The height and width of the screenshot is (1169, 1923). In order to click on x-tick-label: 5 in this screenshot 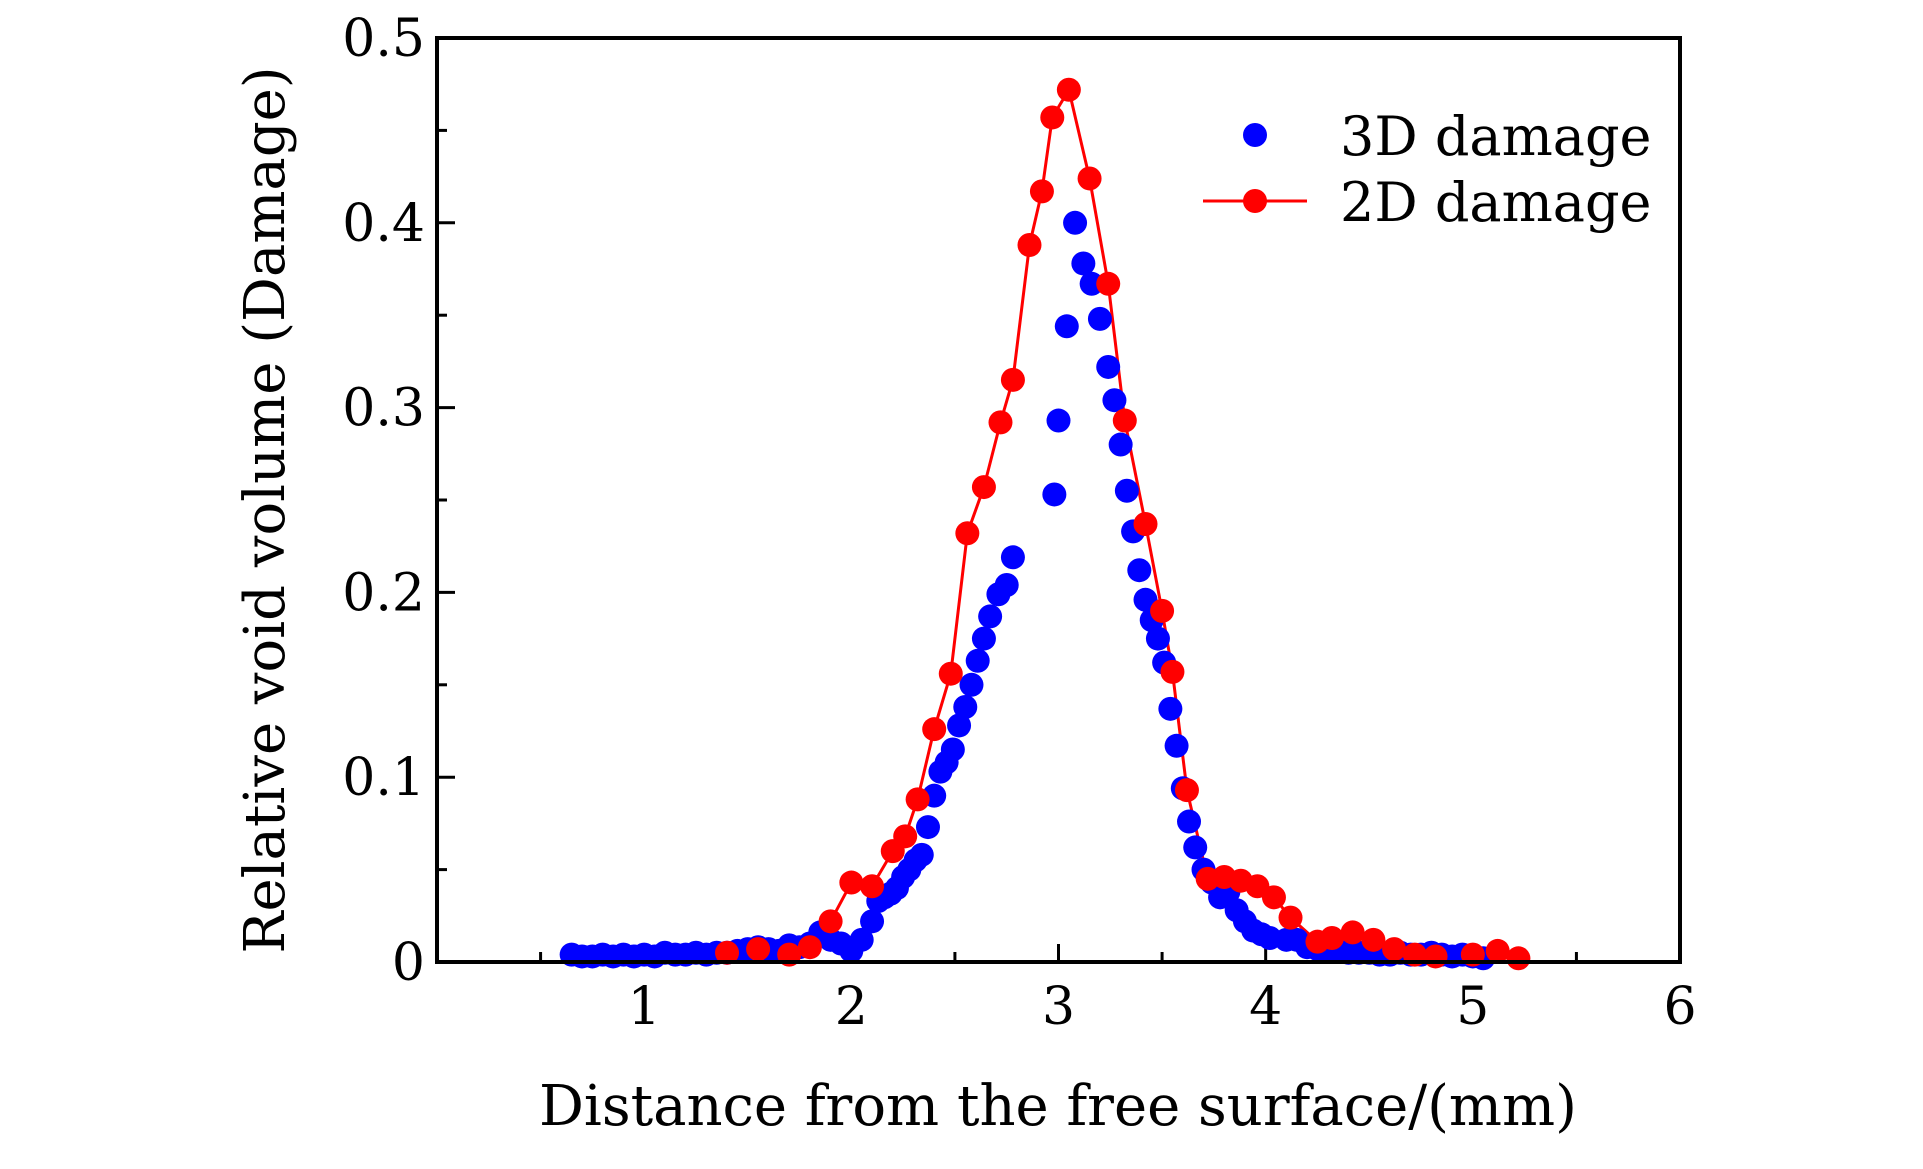, I will do `click(1472, 1007)`.